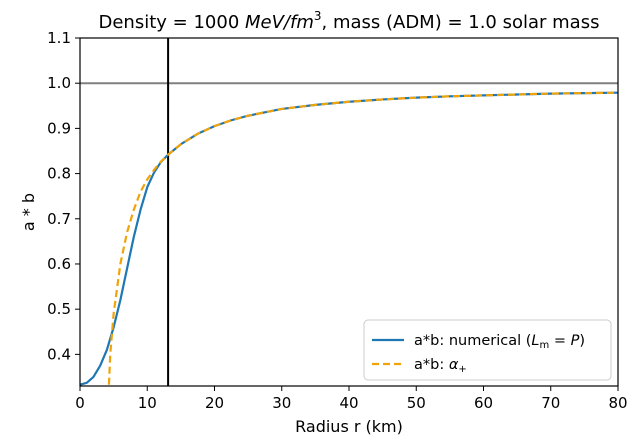 The height and width of the screenshot is (440, 638). I want to click on legend-label-suffix: ), so click(582, 341).